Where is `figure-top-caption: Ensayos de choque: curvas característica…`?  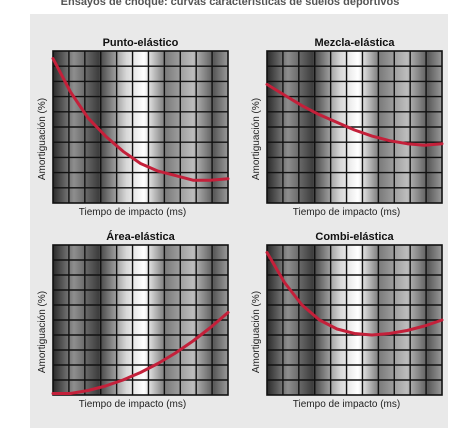 figure-top-caption: Ensayos de choque: curvas característica… is located at coordinates (230, 4).